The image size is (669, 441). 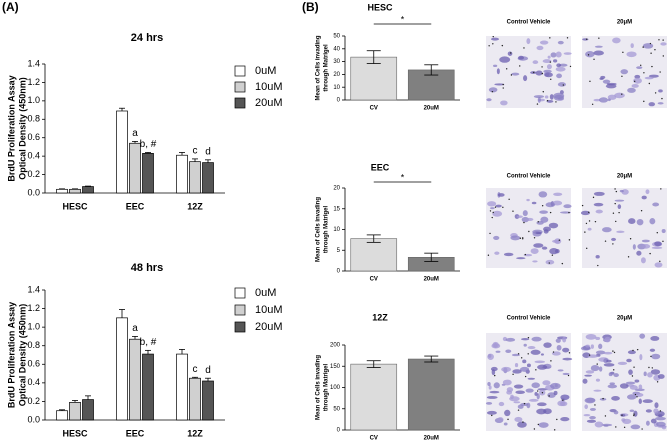 I want to click on error-bar, so click(x=373, y=57).